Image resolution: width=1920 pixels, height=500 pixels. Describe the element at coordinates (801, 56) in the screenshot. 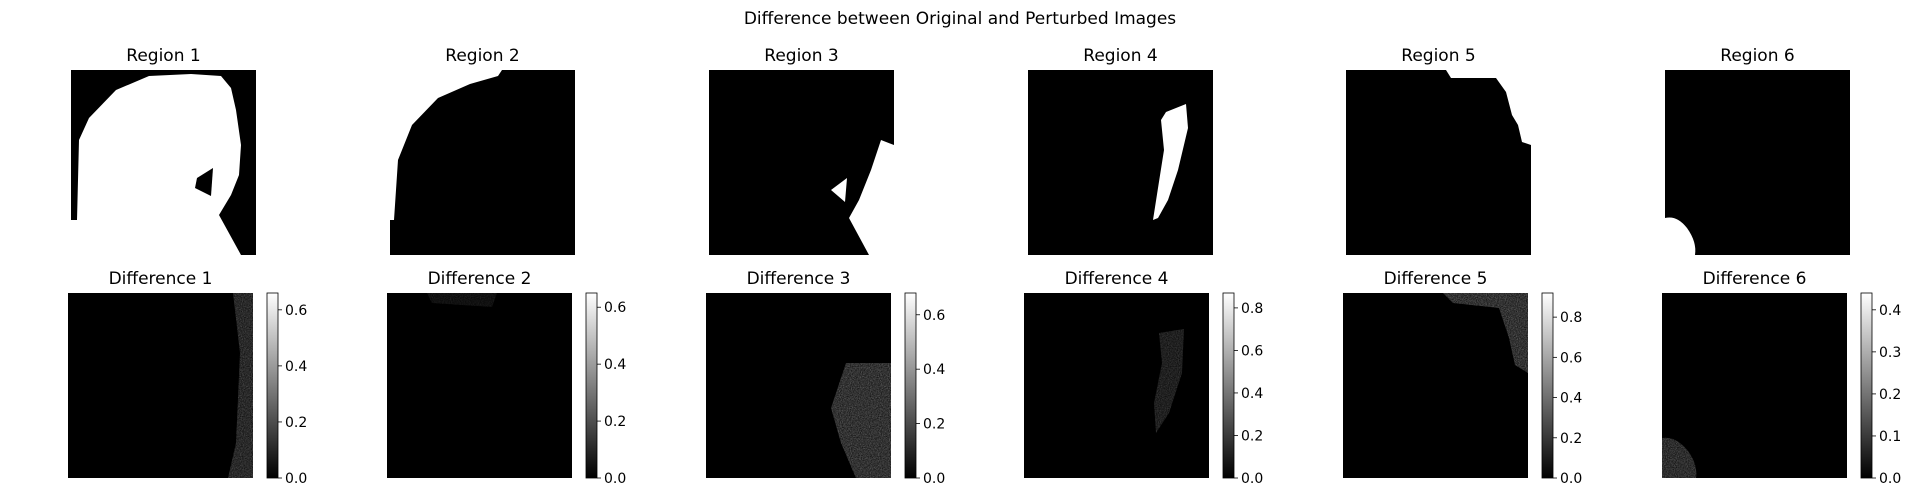

I see `region-title-3: Region 3` at that location.